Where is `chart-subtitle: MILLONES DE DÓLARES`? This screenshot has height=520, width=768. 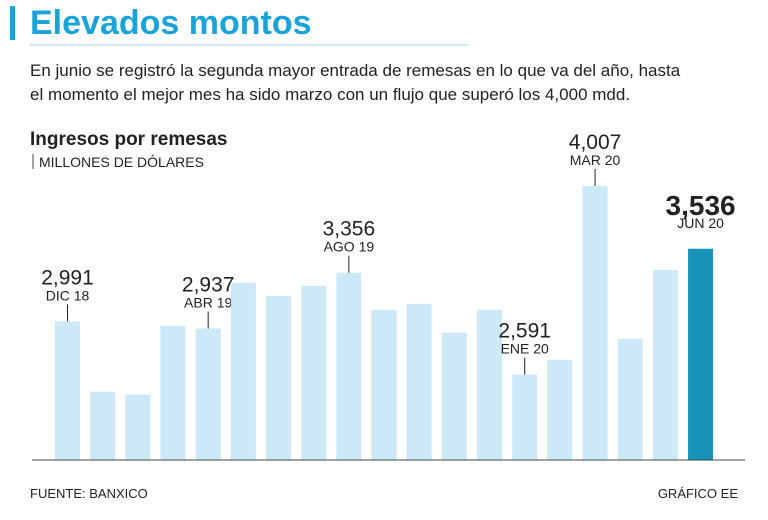 chart-subtitle: MILLONES DE DÓLARES is located at coordinates (121, 162).